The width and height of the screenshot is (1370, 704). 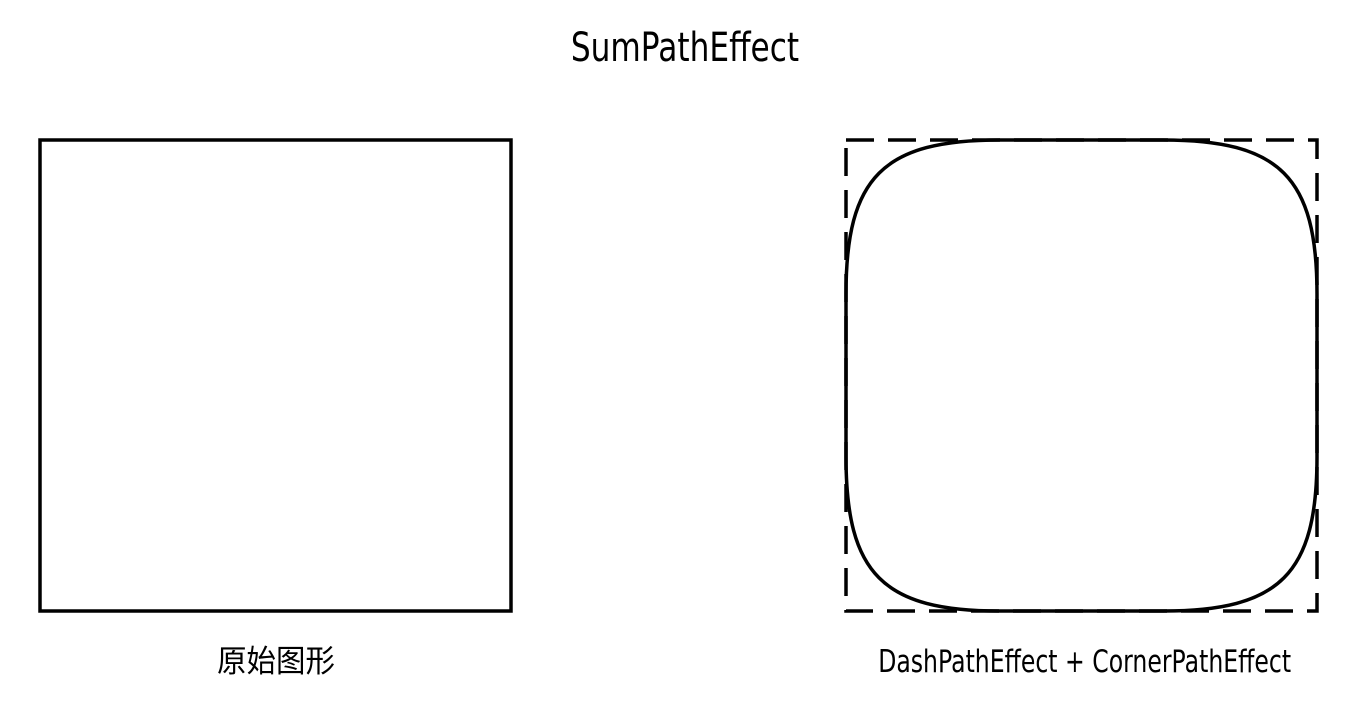 I want to click on diagram-title: SumPathEffect, so click(x=685, y=48).